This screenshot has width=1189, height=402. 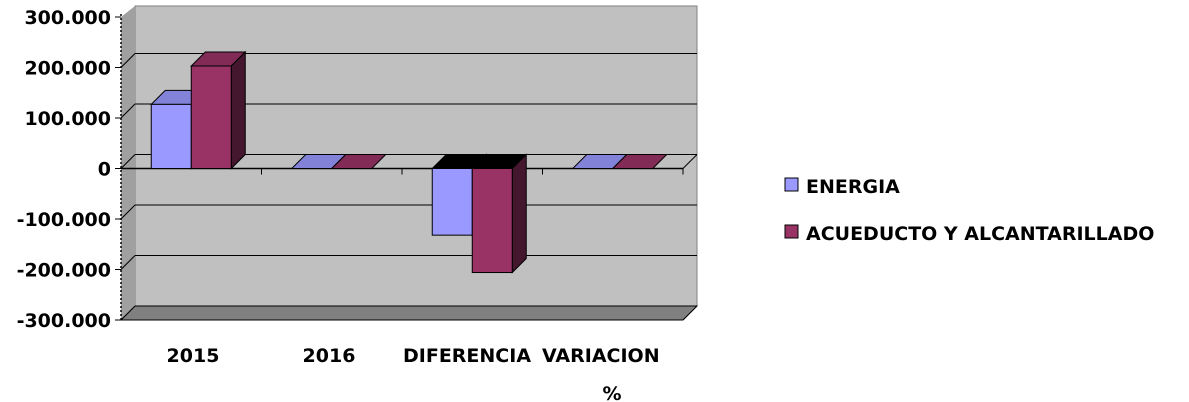 I want to click on x-tick-label: VARIACION, so click(x=601, y=356).